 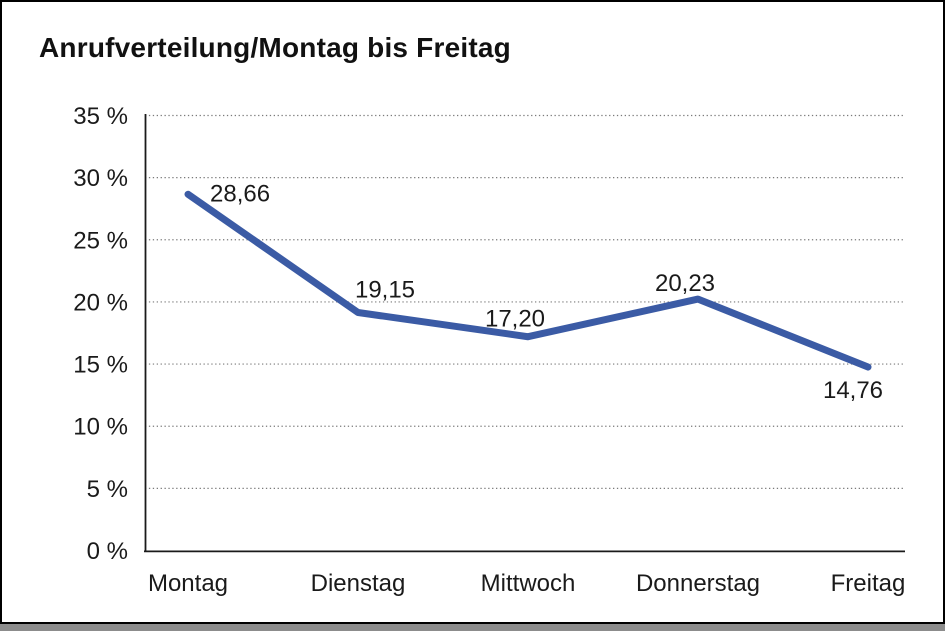 I want to click on y-tick-label: 25 %, so click(x=100, y=240).